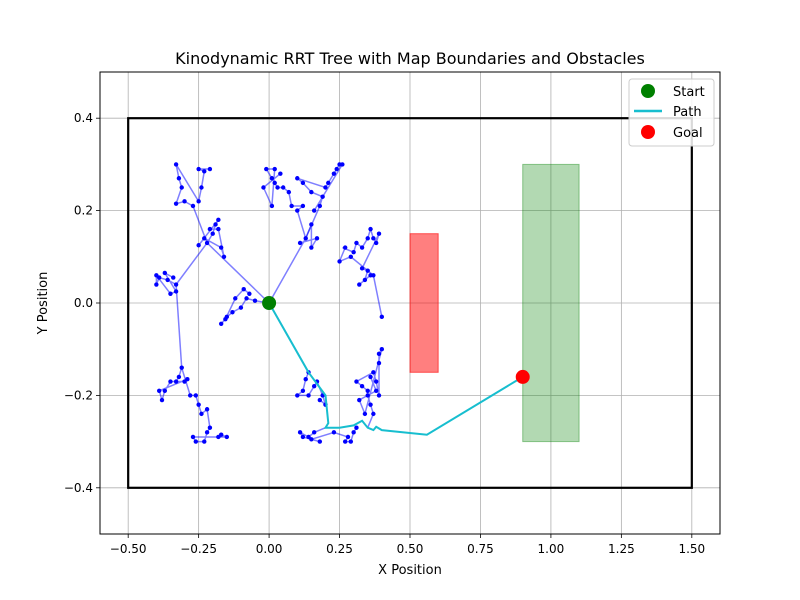 The height and width of the screenshot is (600, 800). What do you see at coordinates (687, 112) in the screenshot?
I see `legend-path-label: Path` at bounding box center [687, 112].